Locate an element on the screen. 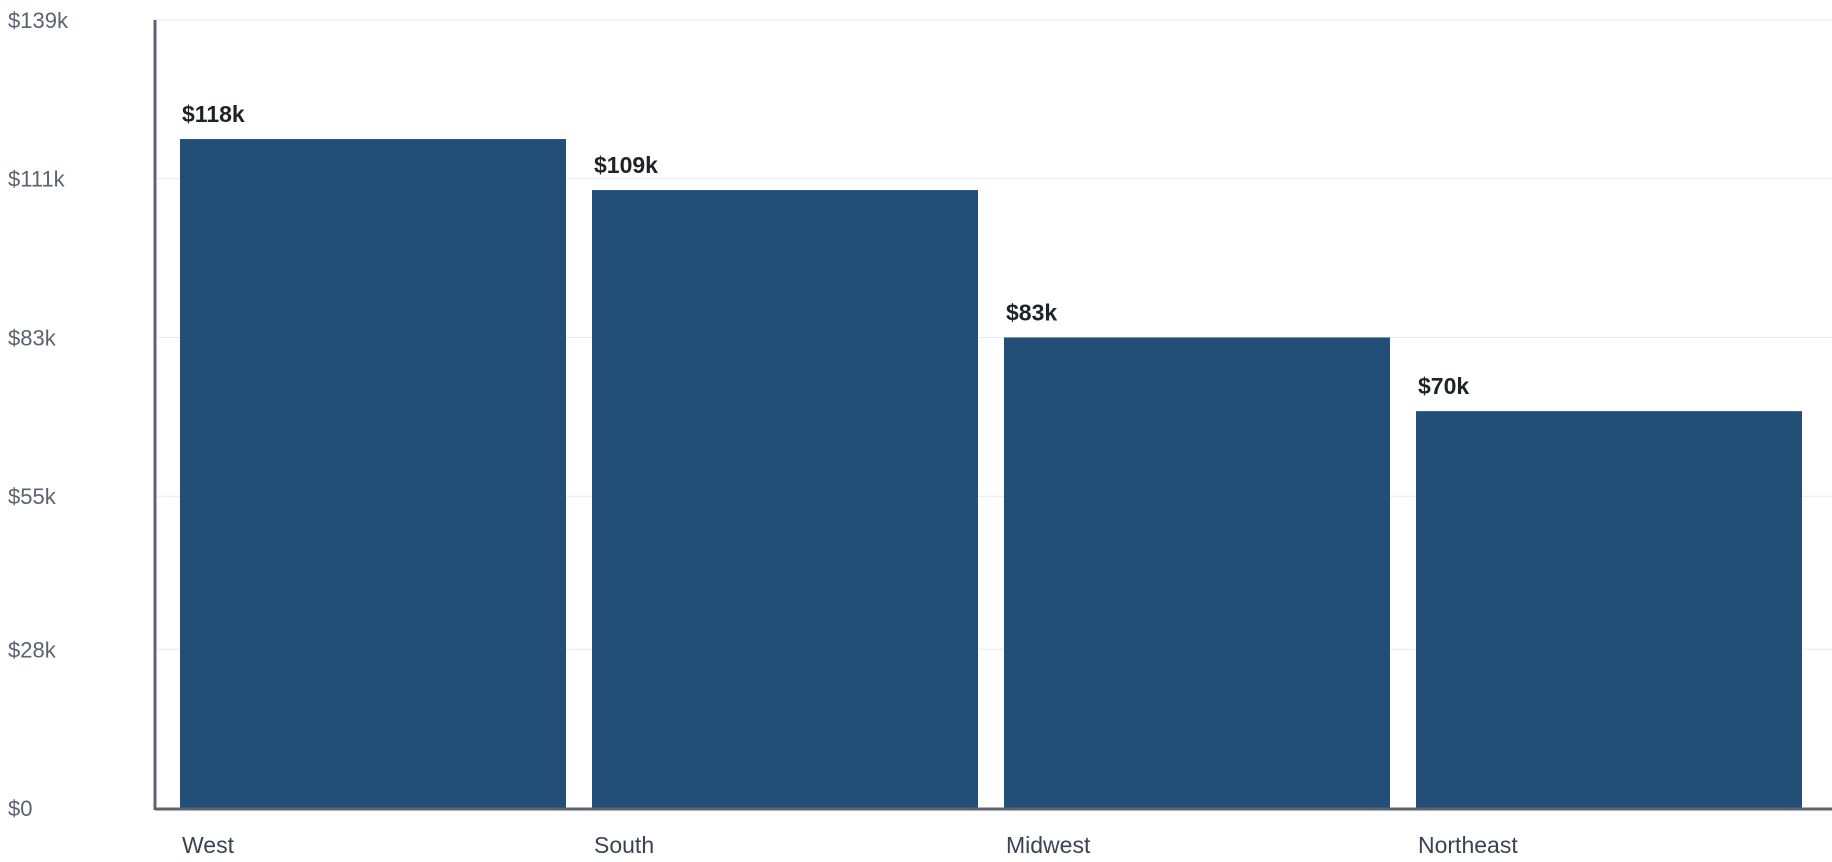 The image size is (1832, 862). y-tick-label: $28k is located at coordinates (32, 649).